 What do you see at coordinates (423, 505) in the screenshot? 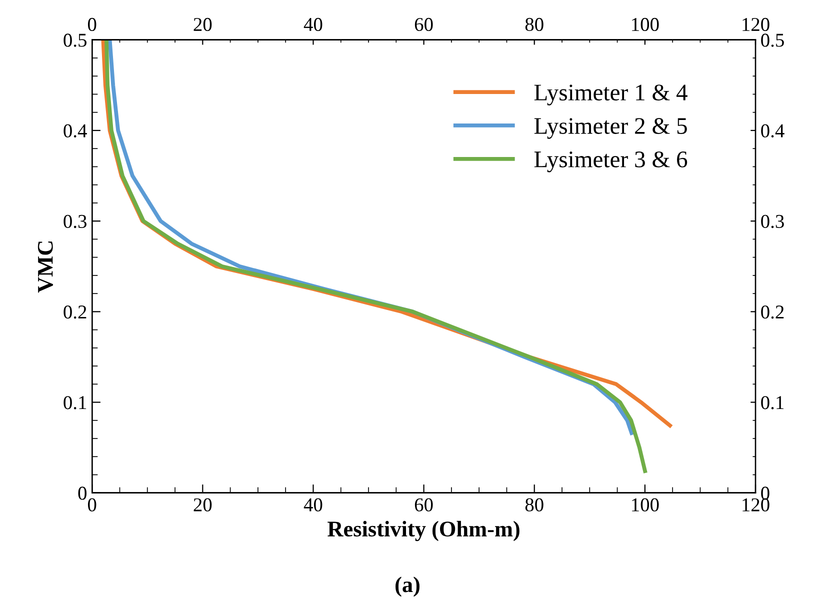
I see `x-tick-label: 60` at bounding box center [423, 505].